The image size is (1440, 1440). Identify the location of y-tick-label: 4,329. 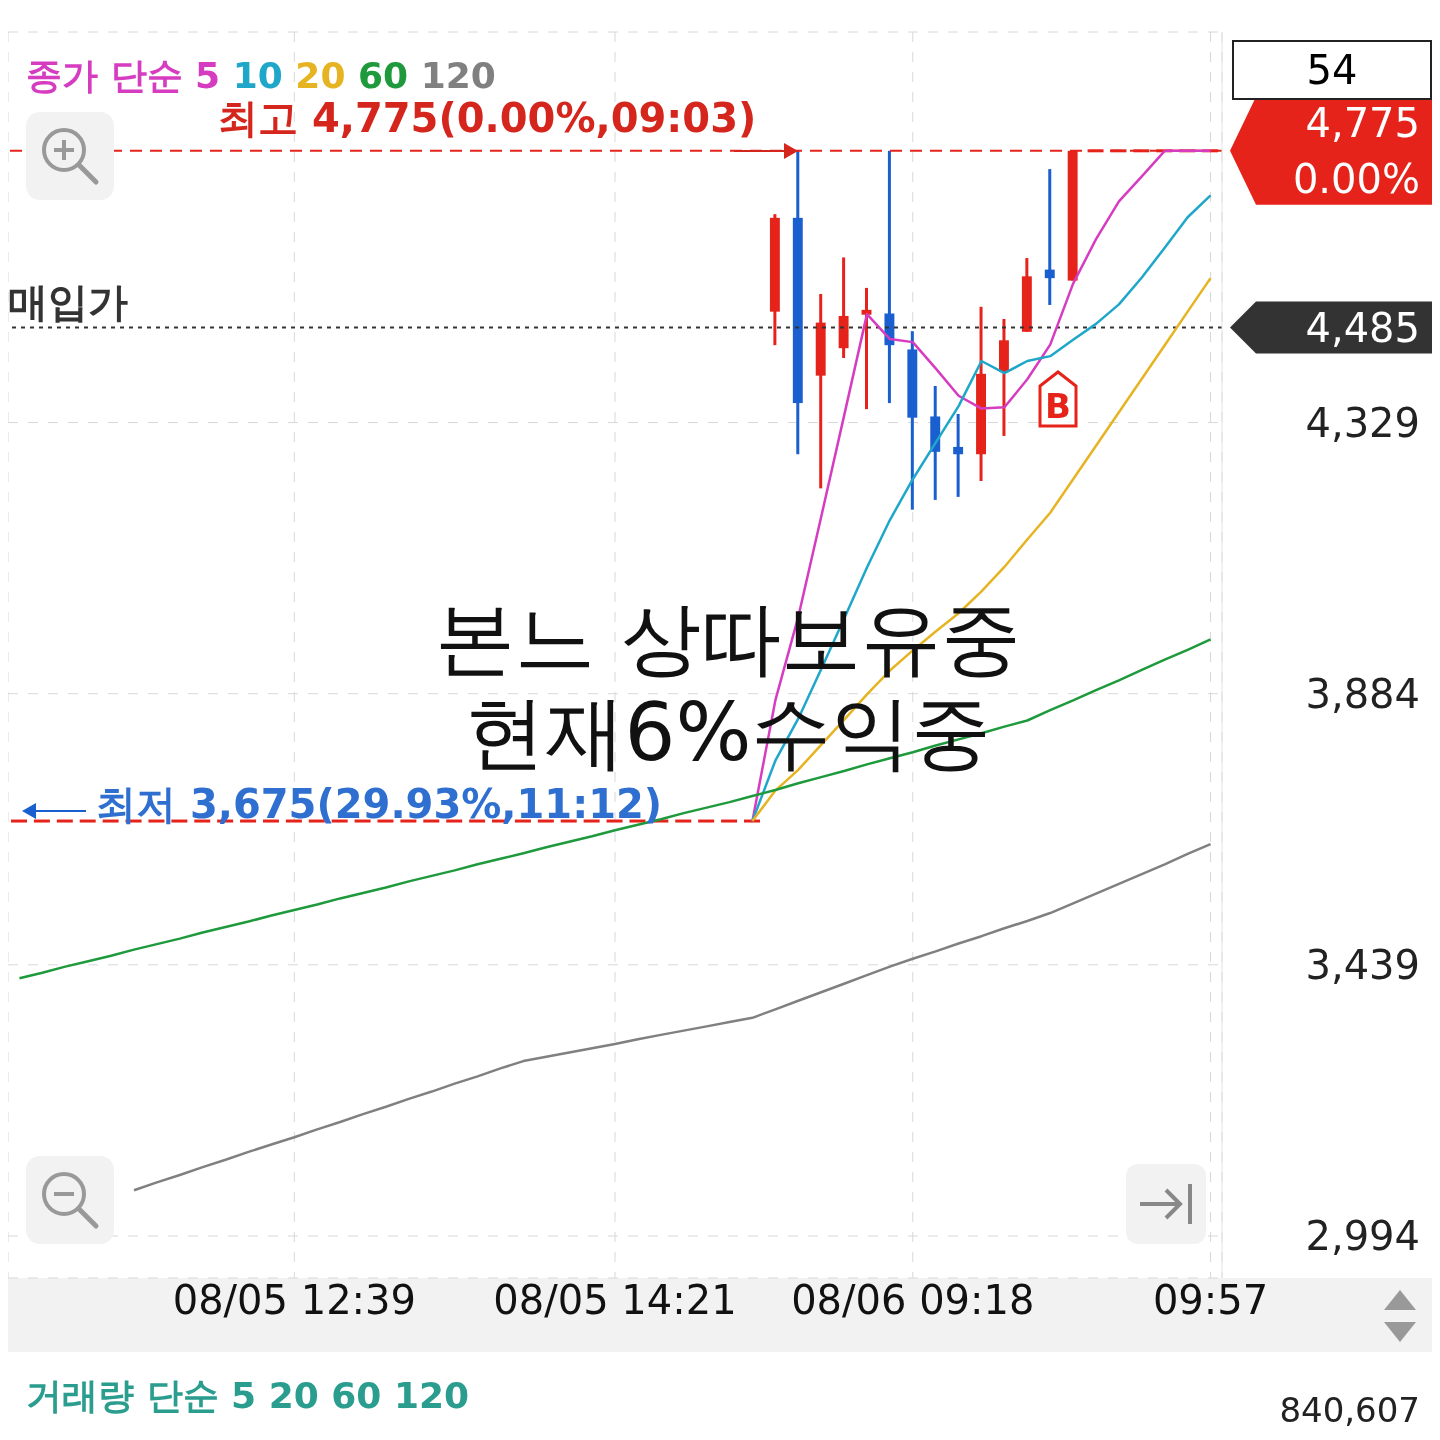
(1362, 422).